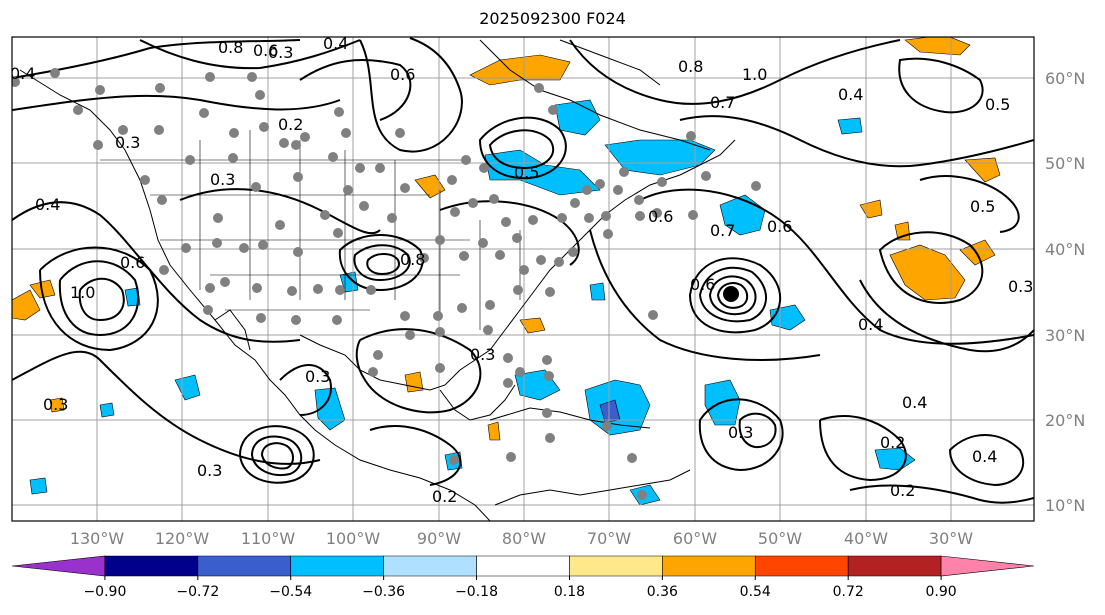 This screenshot has height=615, width=1105. What do you see at coordinates (941, 592) in the screenshot?
I see `colorbar-tick-label: 0.90` at bounding box center [941, 592].